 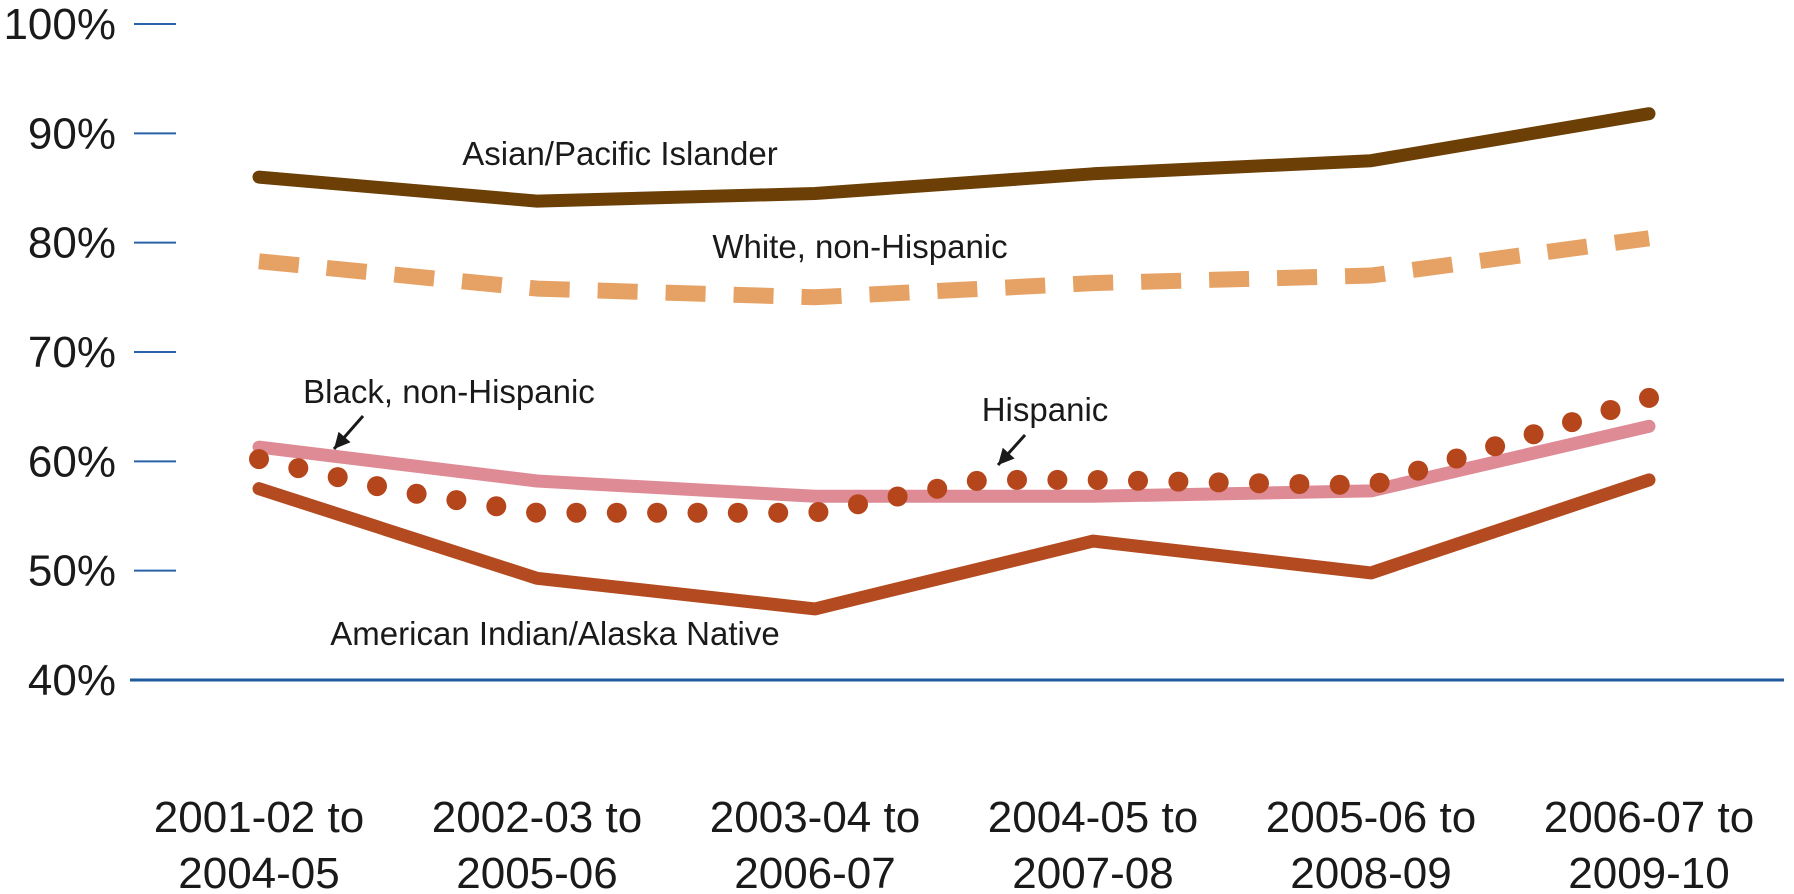 What do you see at coordinates (554, 633) in the screenshot?
I see `series-label: American Indian/Alaska Native` at bounding box center [554, 633].